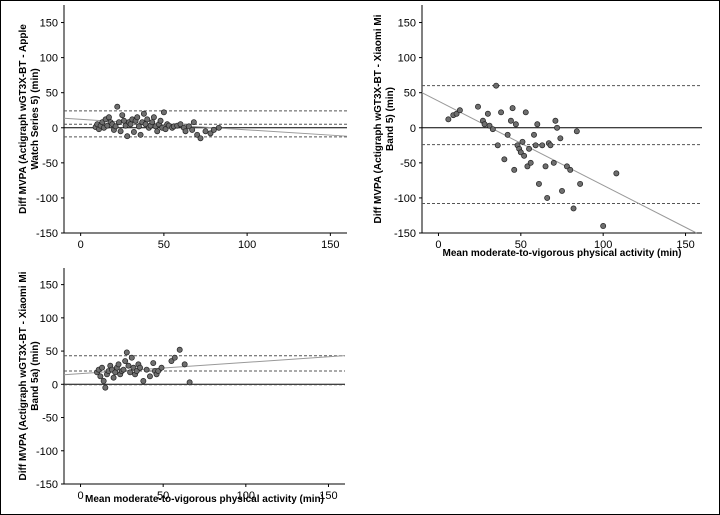  Describe the element at coordinates (164, 245) in the screenshot. I see `x-tick-label: 50` at that location.